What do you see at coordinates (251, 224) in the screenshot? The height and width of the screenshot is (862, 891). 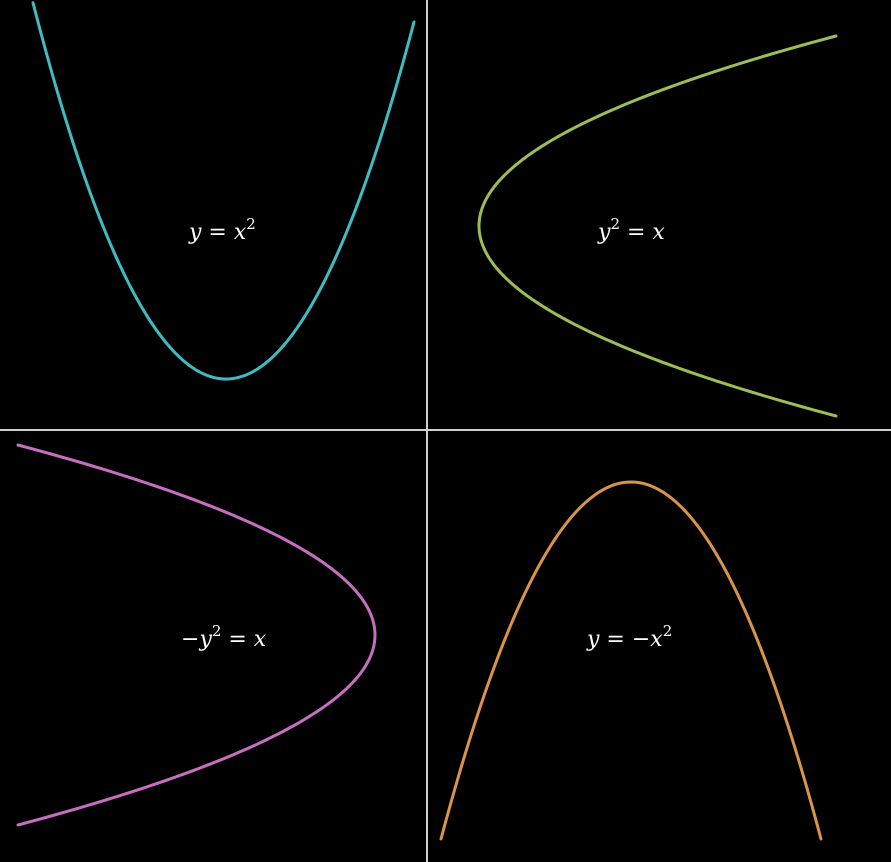 I see `eq-tl-exponent: 2` at bounding box center [251, 224].